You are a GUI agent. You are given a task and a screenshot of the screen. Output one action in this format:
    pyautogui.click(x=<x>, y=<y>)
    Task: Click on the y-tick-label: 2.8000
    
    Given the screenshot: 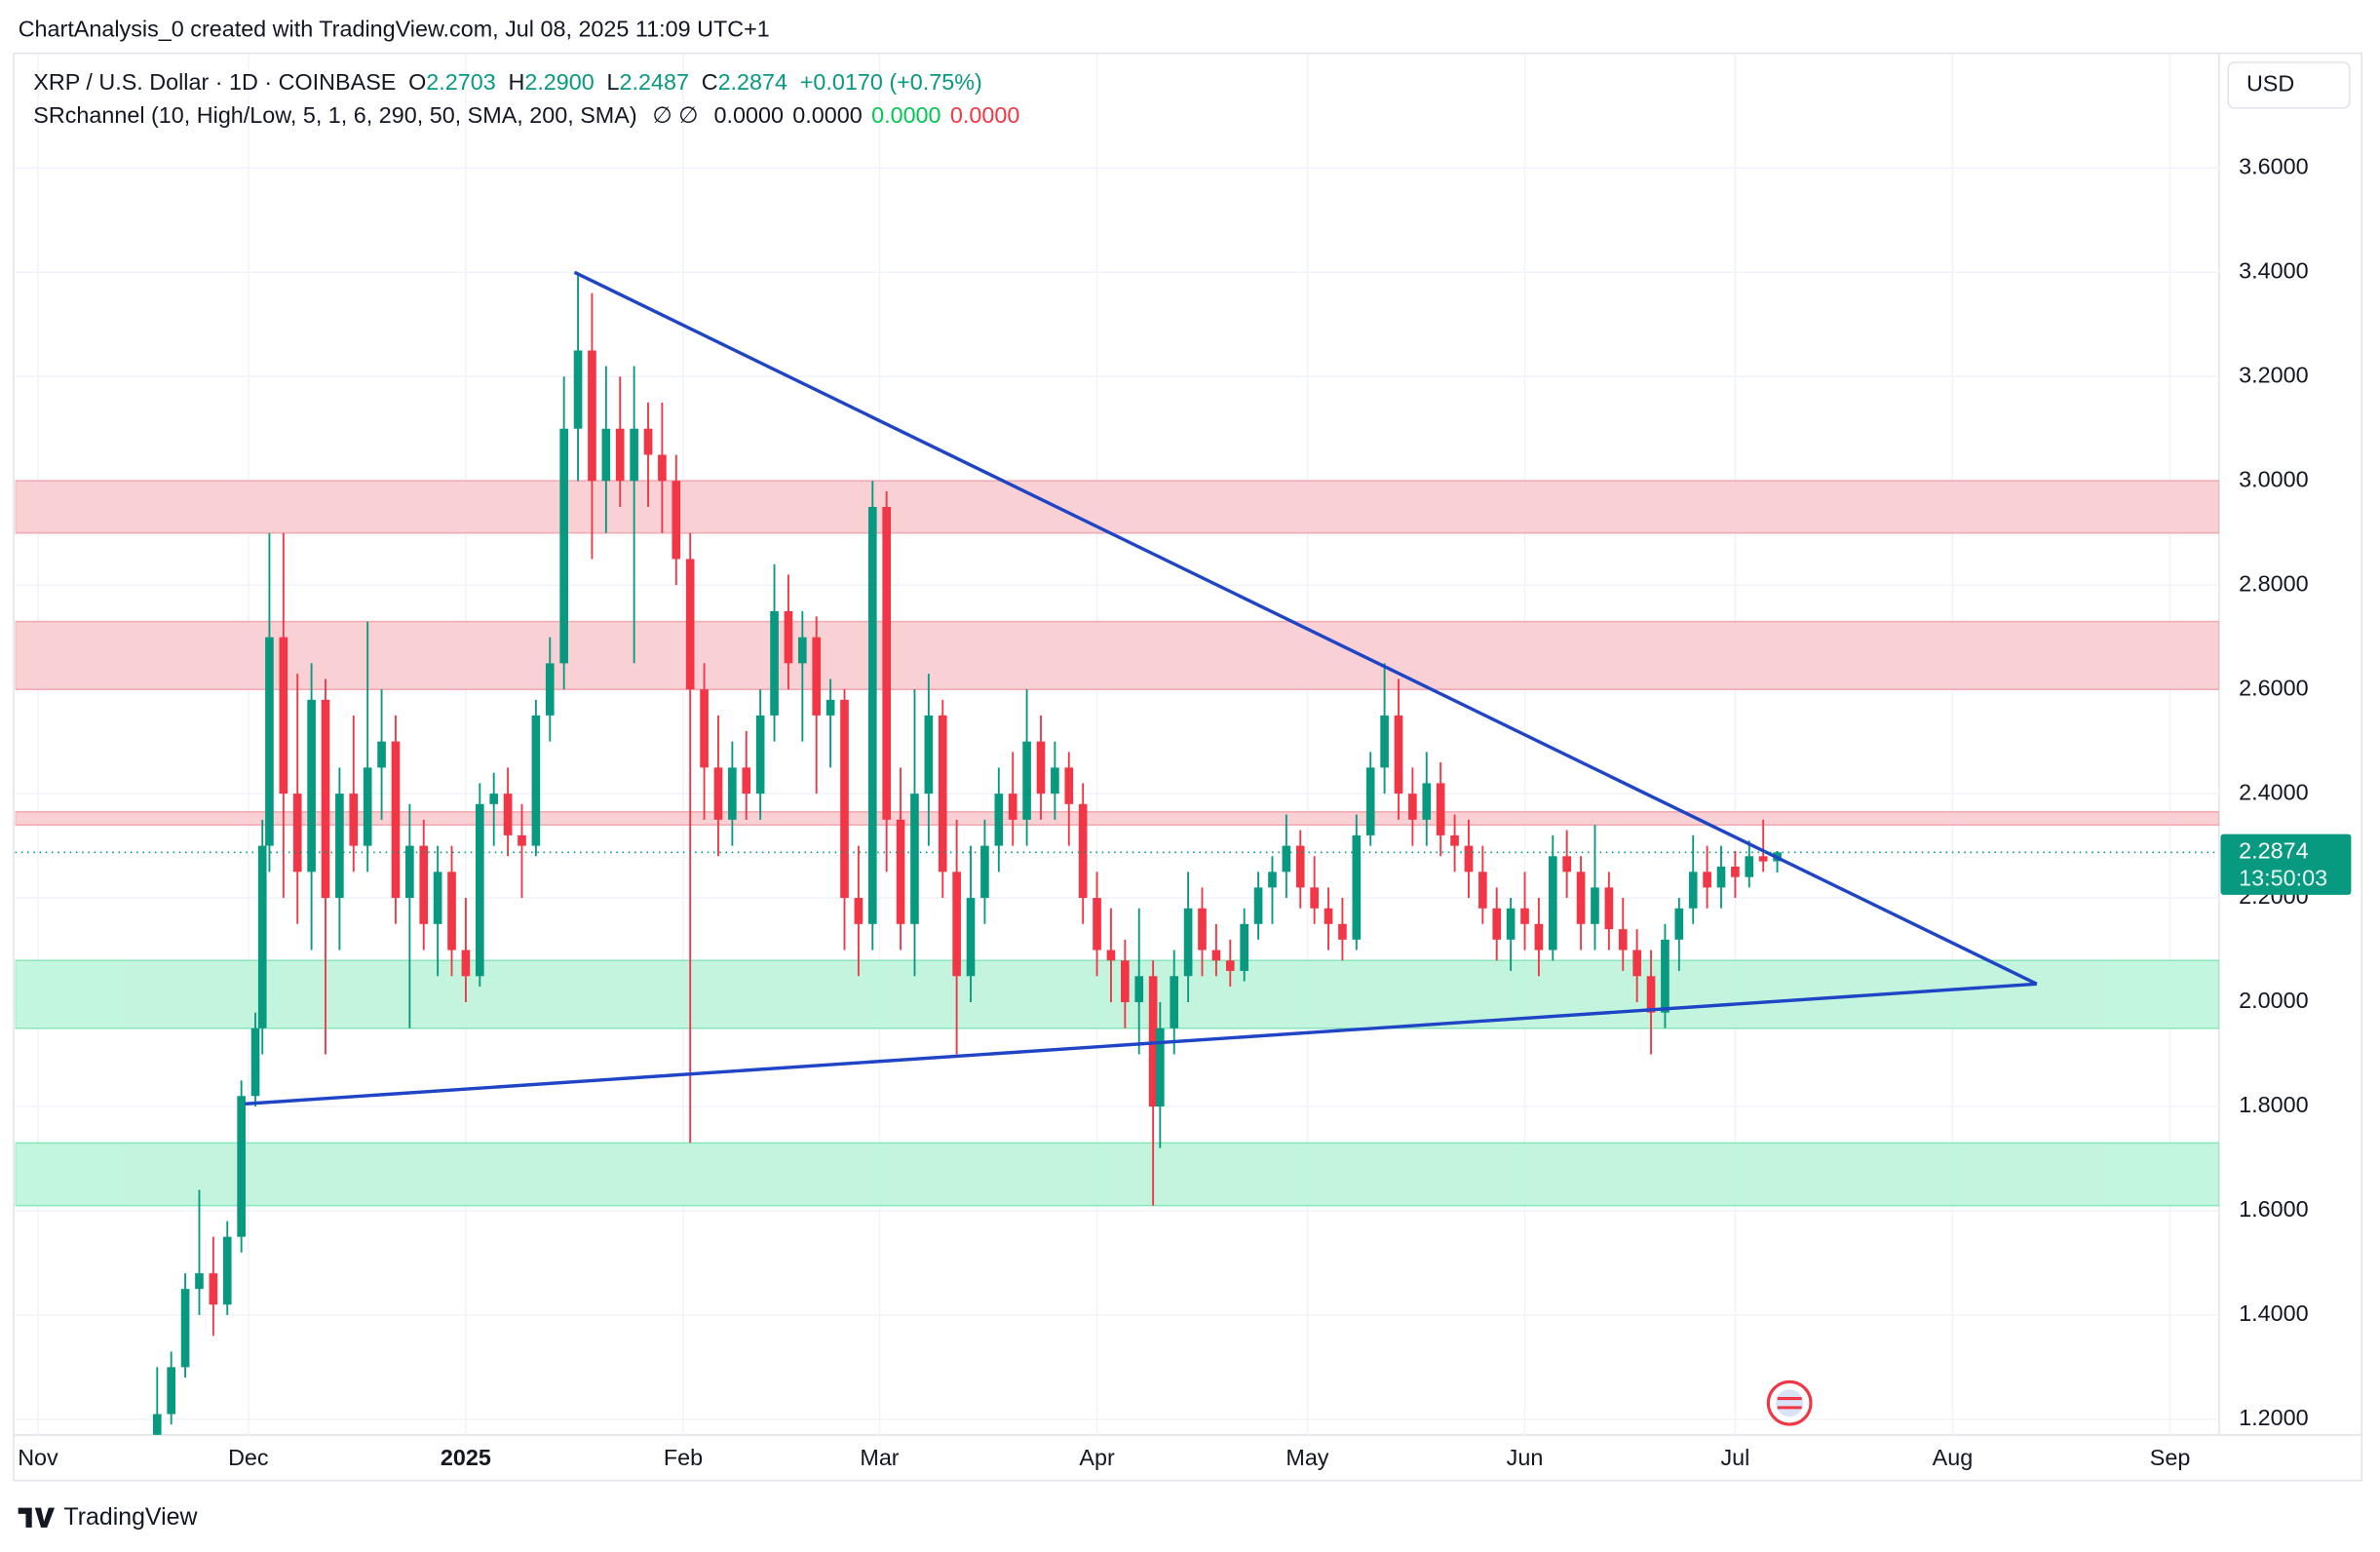 What is the action you would take?
    pyautogui.click(x=2273, y=583)
    